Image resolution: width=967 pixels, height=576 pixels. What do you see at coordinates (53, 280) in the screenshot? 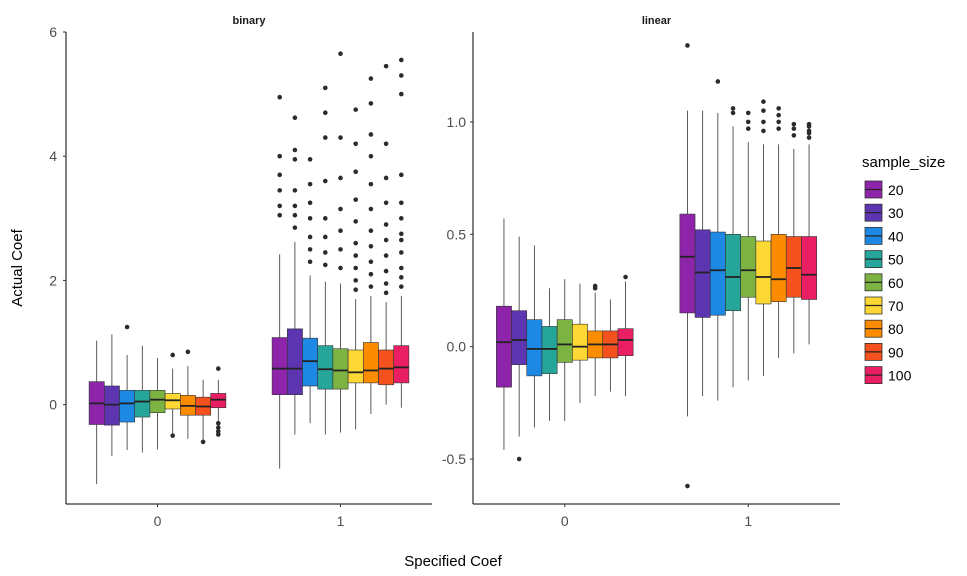
I see `y-tick-label: 2` at bounding box center [53, 280].